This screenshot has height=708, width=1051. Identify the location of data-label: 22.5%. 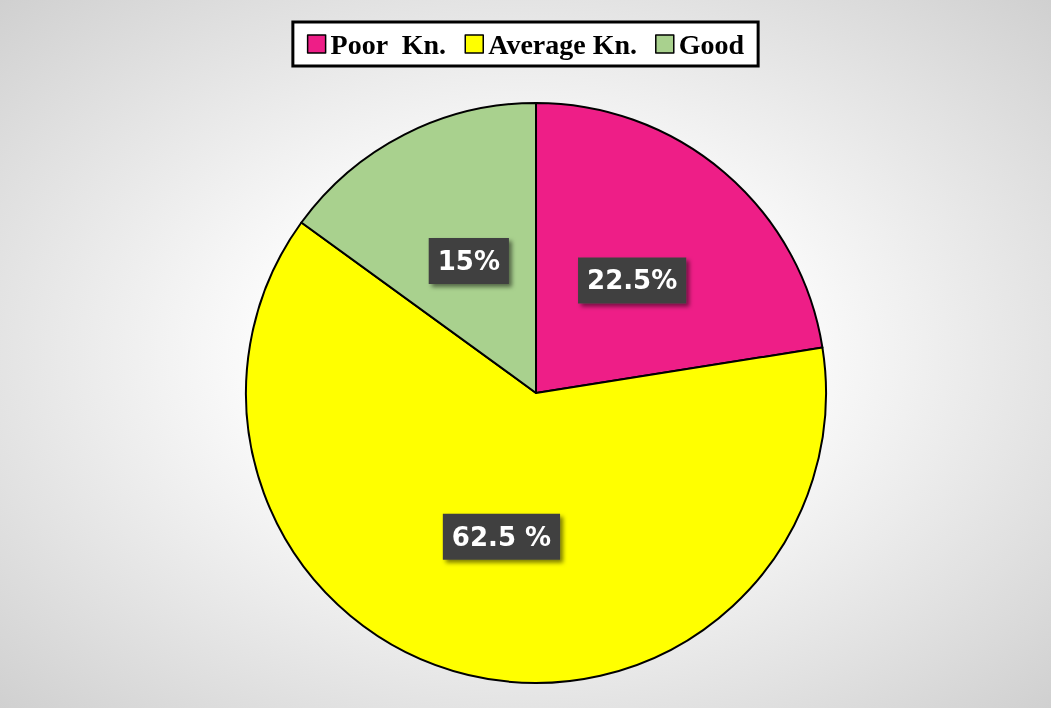
(632, 280).